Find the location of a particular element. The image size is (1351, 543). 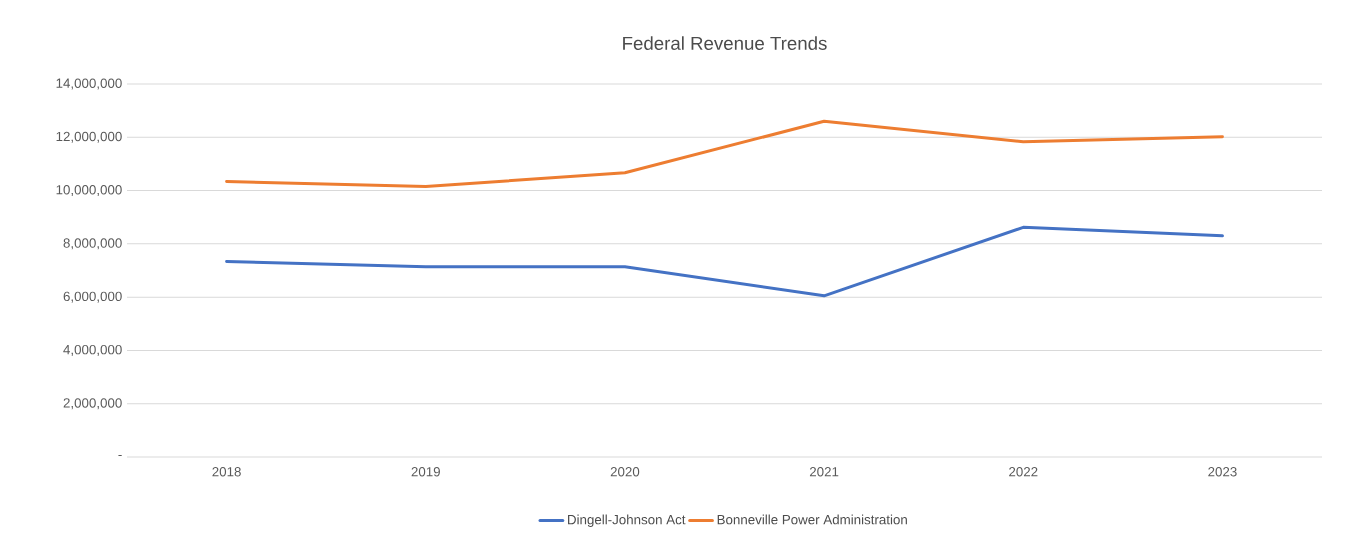

chart-title: Federal Revenue Trends is located at coordinates (725, 43).